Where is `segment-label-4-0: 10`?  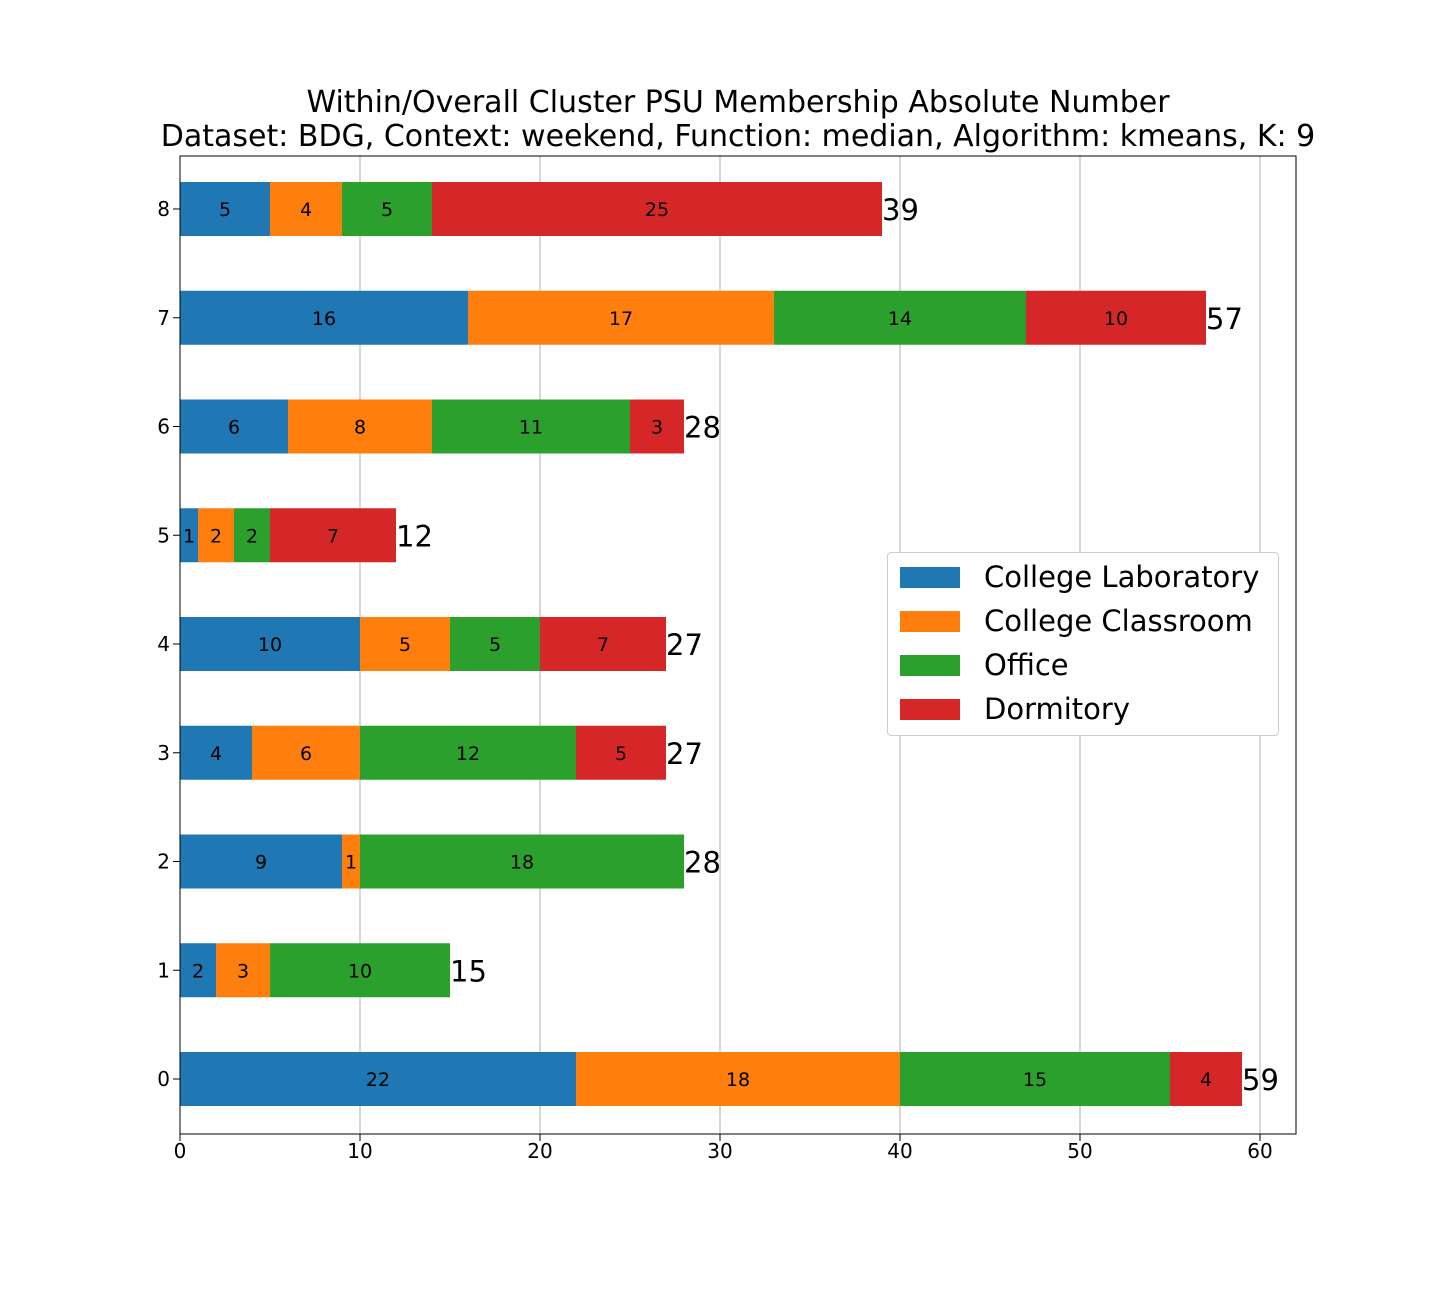
segment-label-4-0: 10 is located at coordinates (270, 645).